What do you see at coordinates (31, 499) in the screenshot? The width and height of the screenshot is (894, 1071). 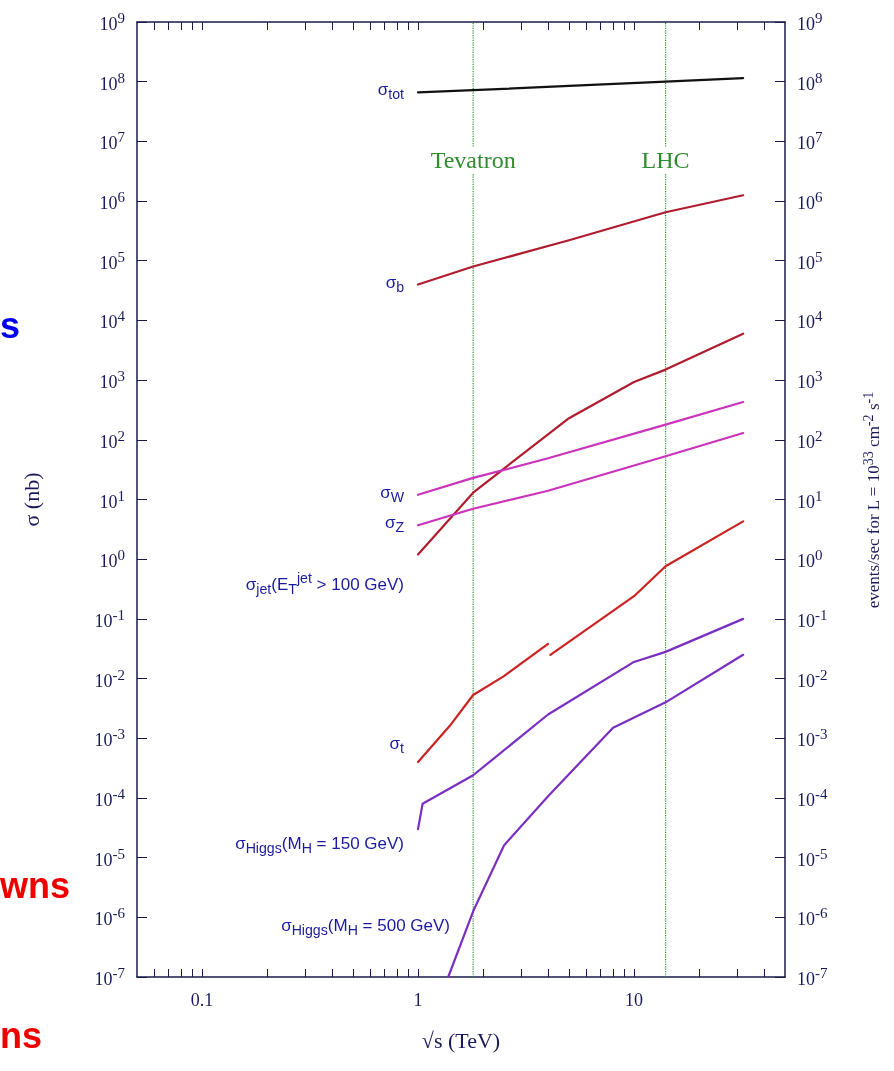 I see `y-axis-title: σ (nb)` at bounding box center [31, 499].